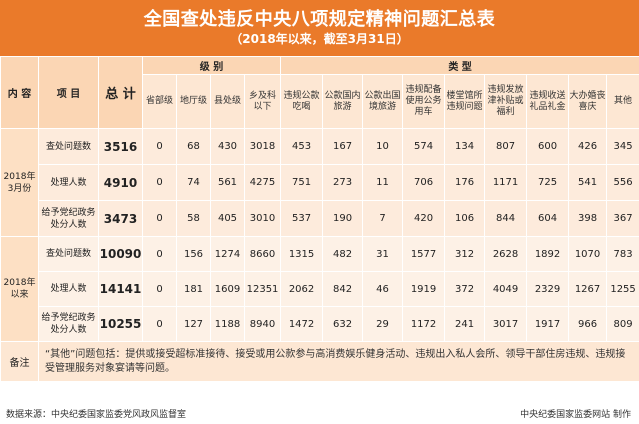 The height and width of the screenshot is (424, 639). I want to click on type-value: 426, so click(588, 146).